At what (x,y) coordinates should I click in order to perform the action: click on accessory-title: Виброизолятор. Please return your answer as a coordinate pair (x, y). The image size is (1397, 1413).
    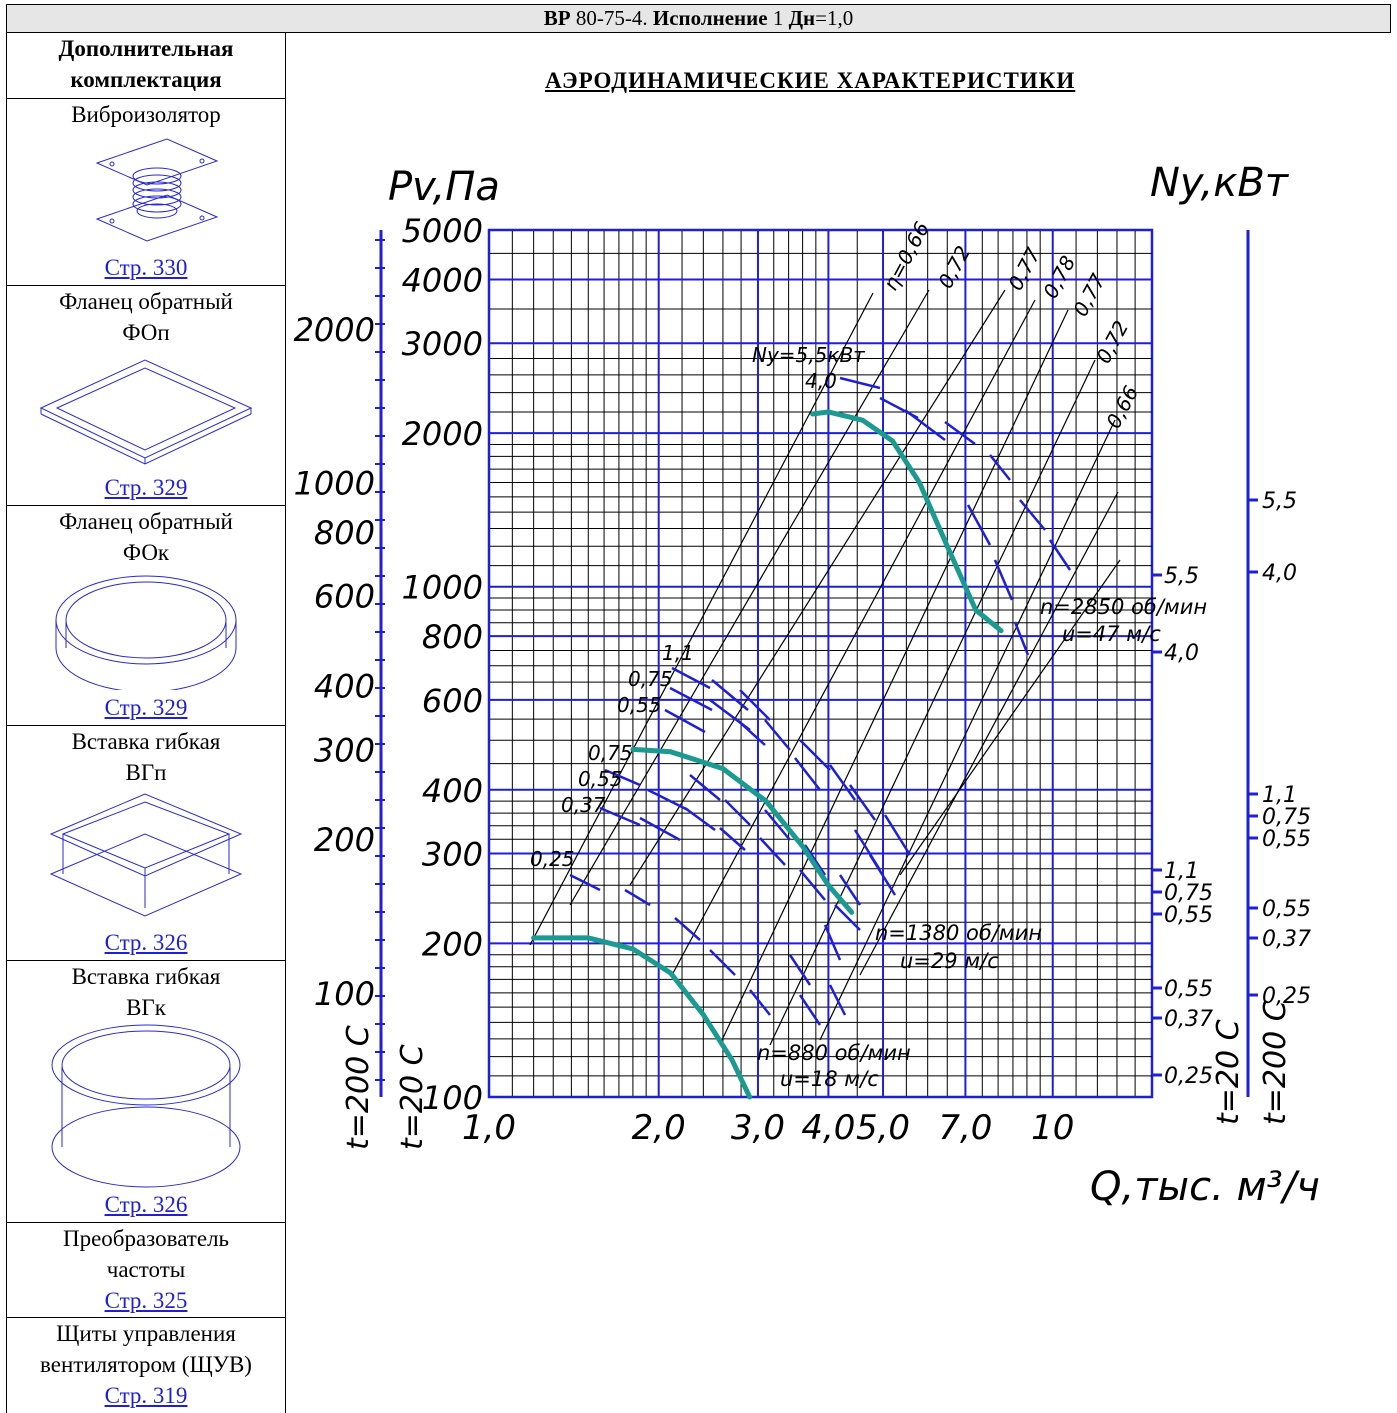
    Looking at the image, I should click on (146, 114).